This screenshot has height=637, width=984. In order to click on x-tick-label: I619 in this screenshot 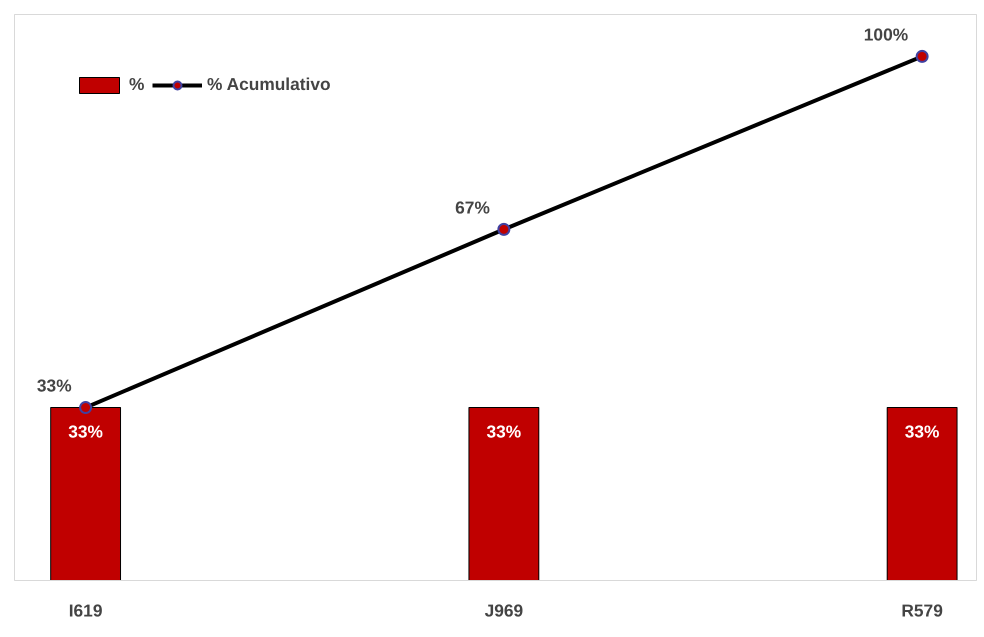, I will do `click(85, 610)`.